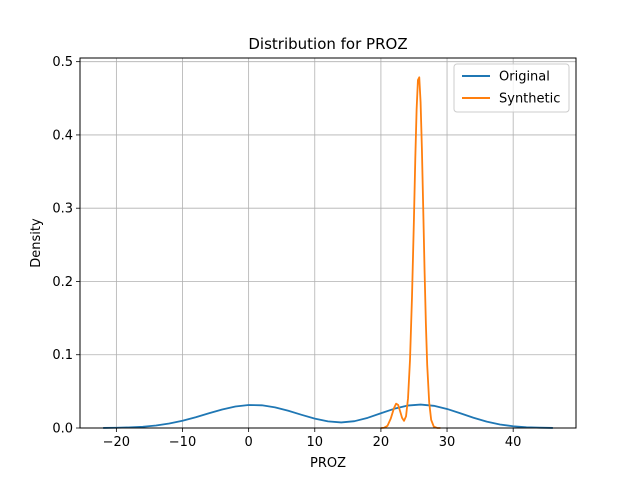 The height and width of the screenshot is (480, 640). Describe the element at coordinates (381, 442) in the screenshot. I see `x-tick-label: 20` at that location.